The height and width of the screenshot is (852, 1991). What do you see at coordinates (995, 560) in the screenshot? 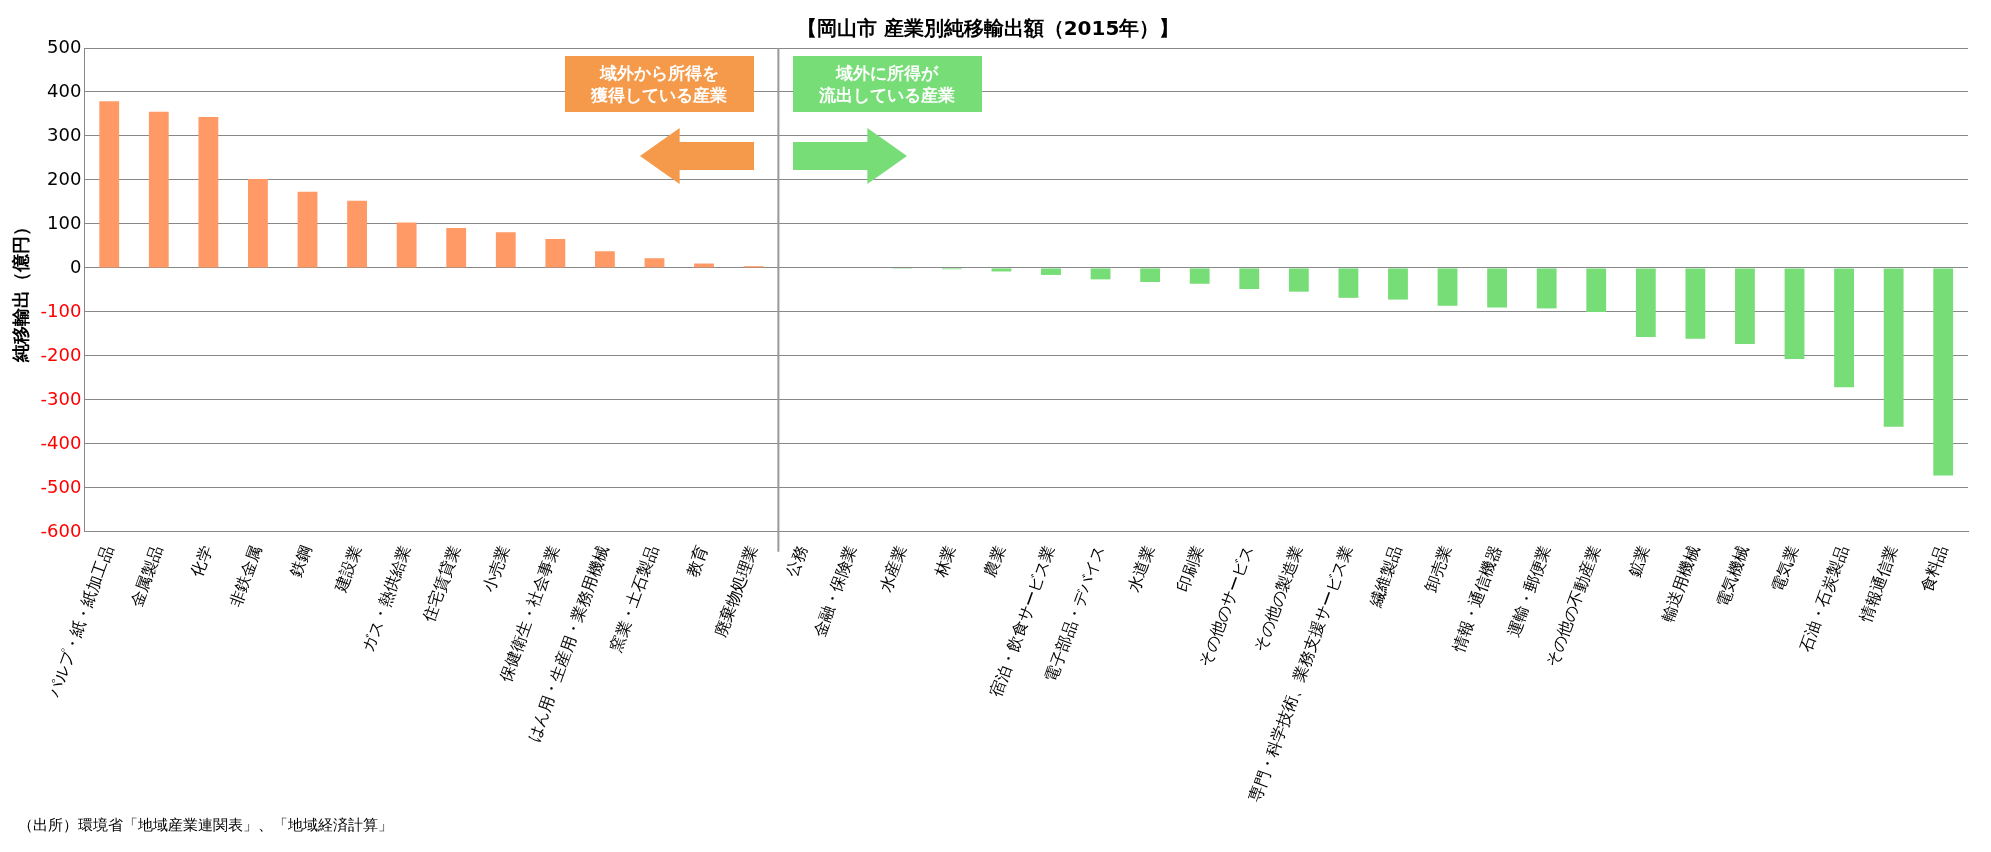
I see `x-tick-label: 農業` at bounding box center [995, 560].